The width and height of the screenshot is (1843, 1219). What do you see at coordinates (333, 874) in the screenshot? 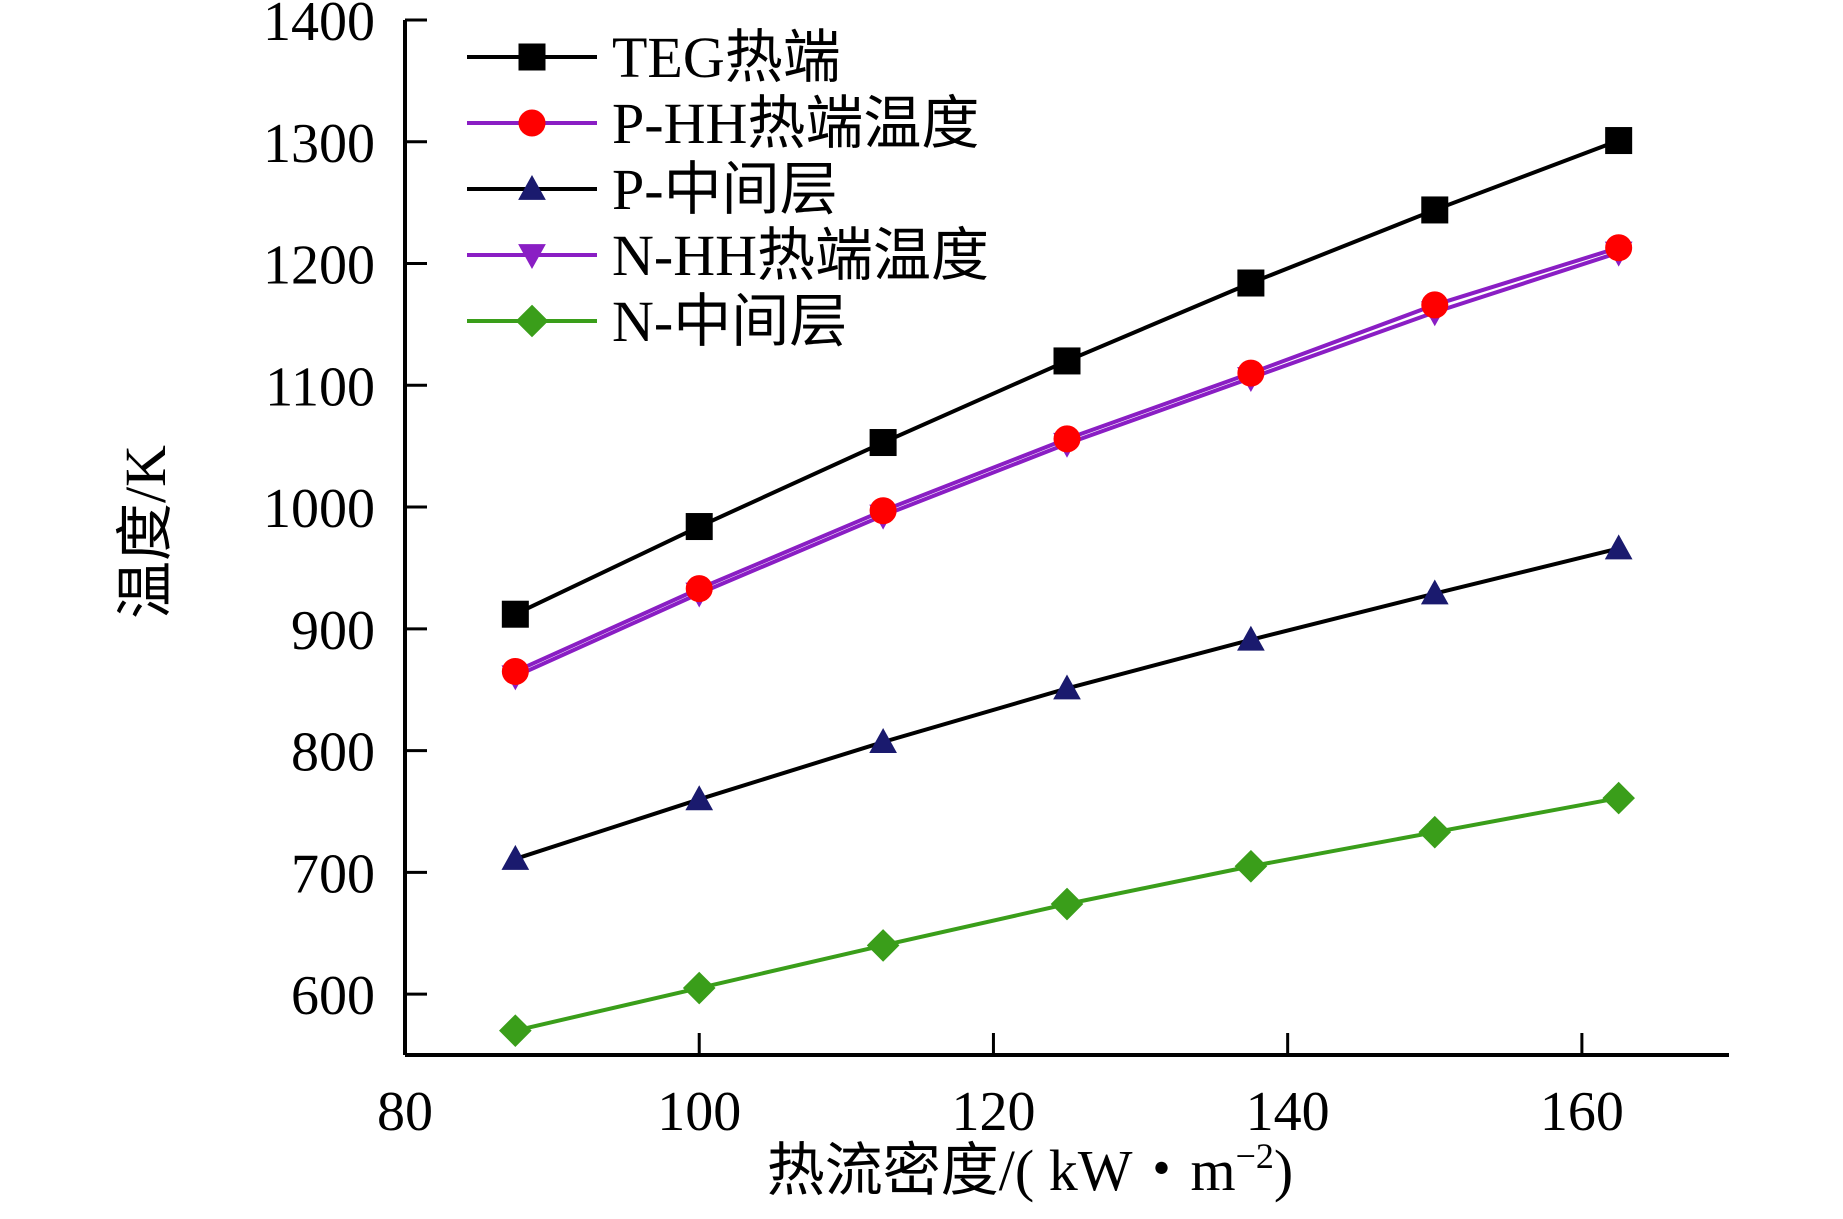
I see `y-tick-label: 700` at bounding box center [333, 874].